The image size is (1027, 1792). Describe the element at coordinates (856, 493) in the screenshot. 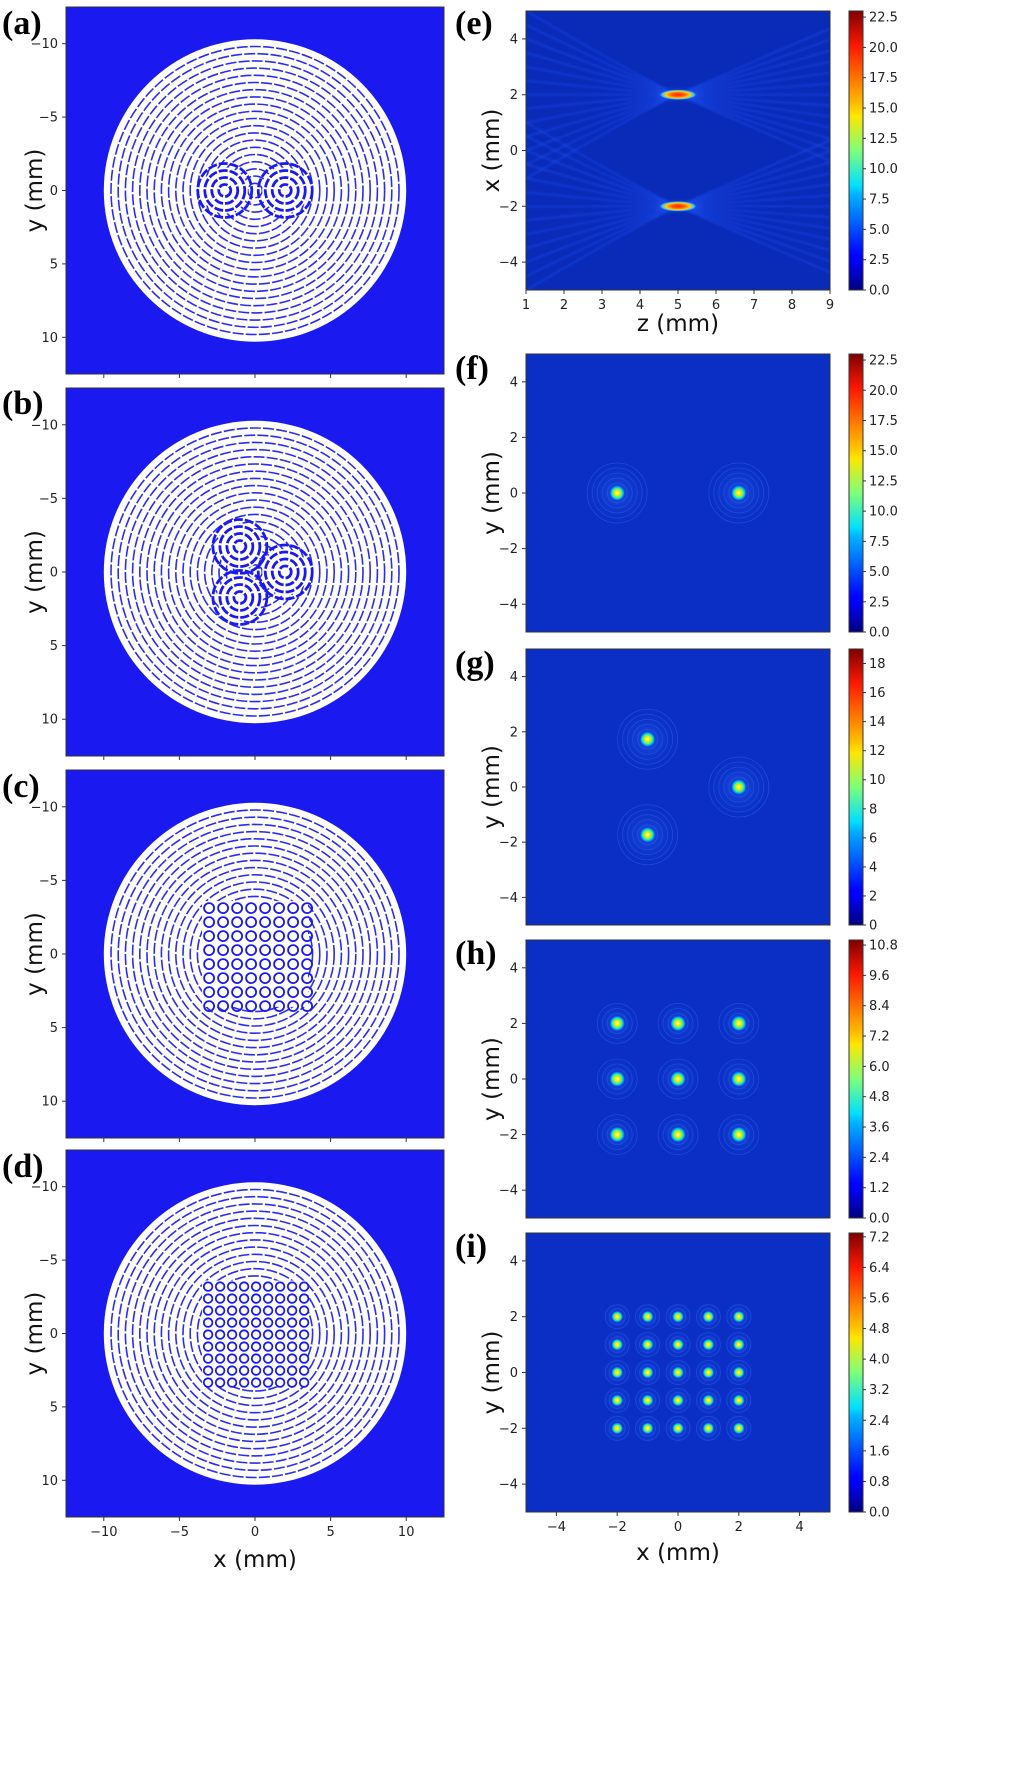

I see `colorbar` at that location.